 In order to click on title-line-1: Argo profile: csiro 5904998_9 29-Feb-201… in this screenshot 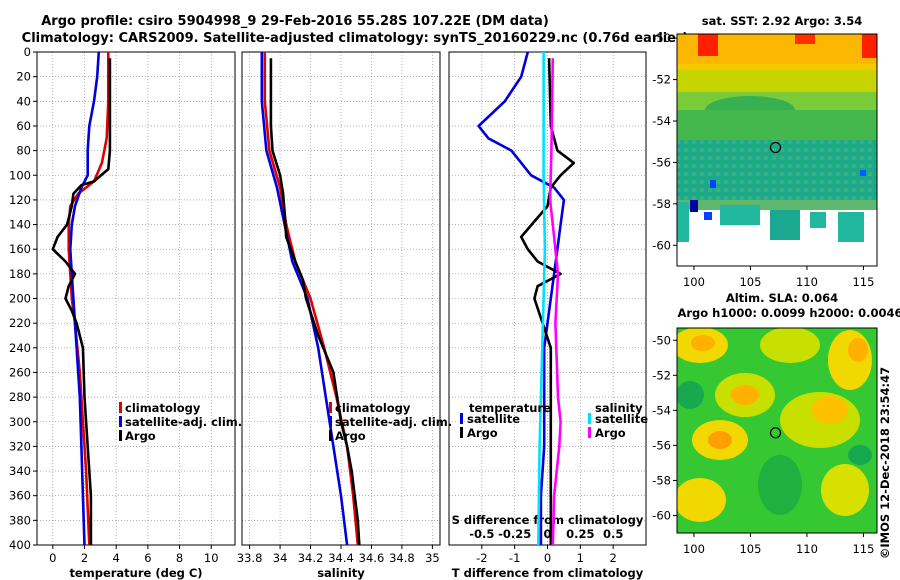, I will do `click(295, 21)`.